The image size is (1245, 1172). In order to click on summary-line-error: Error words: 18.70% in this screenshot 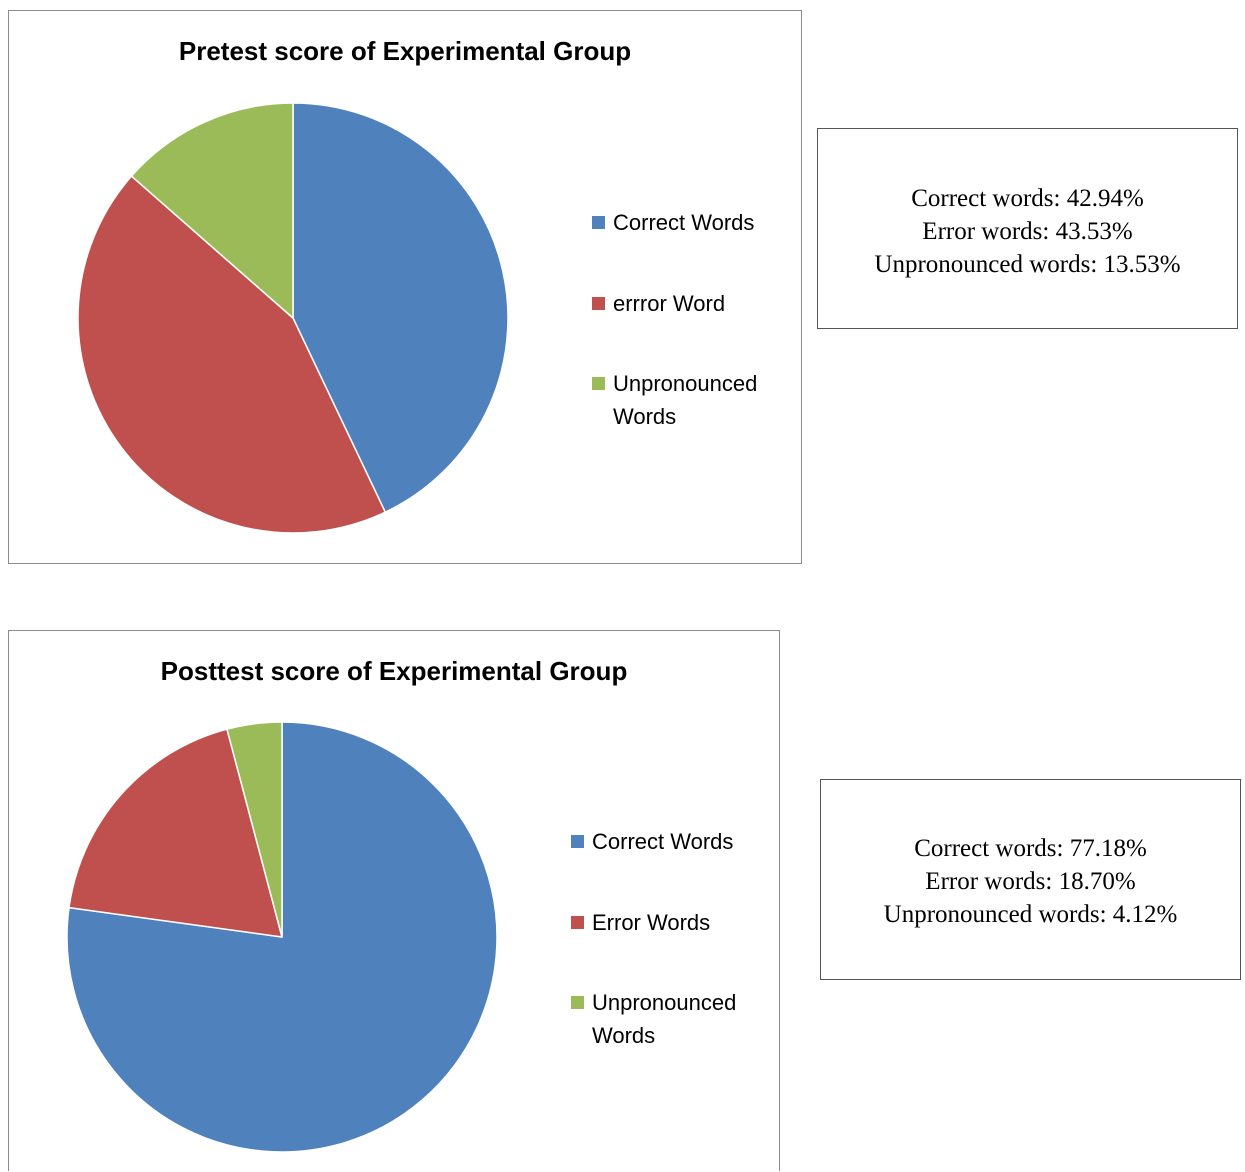, I will do `click(1030, 881)`.